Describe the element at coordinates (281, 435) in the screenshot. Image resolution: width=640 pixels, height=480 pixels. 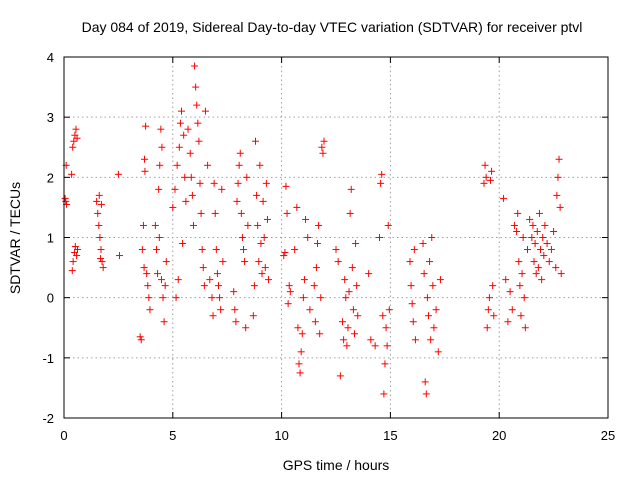
I see `x-tick-label: 10` at that location.